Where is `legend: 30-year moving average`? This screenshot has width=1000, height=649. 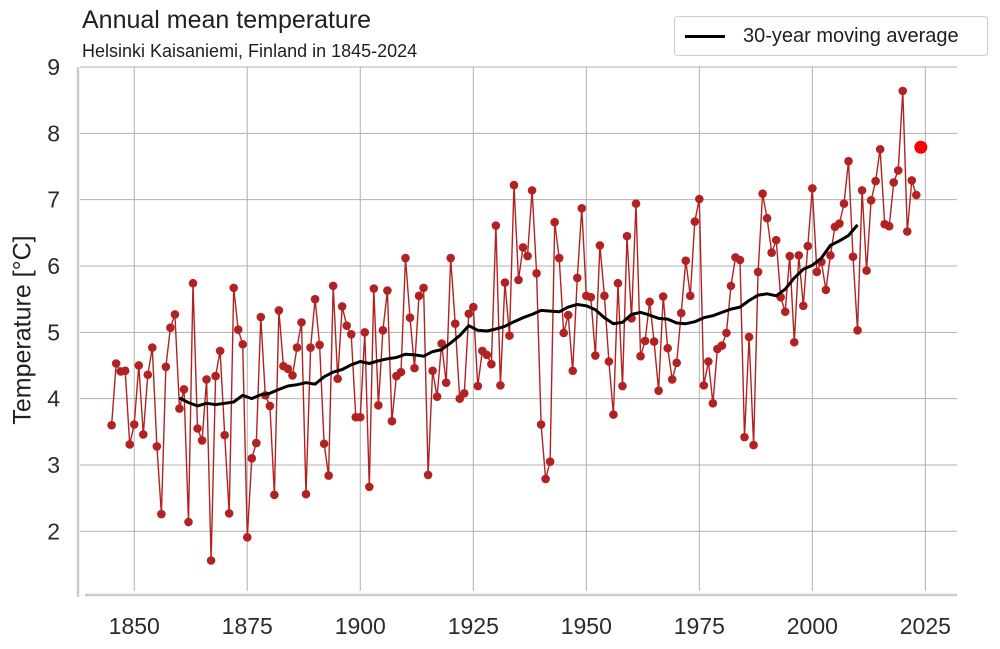
legend: 30-year moving average is located at coordinates (831, 36).